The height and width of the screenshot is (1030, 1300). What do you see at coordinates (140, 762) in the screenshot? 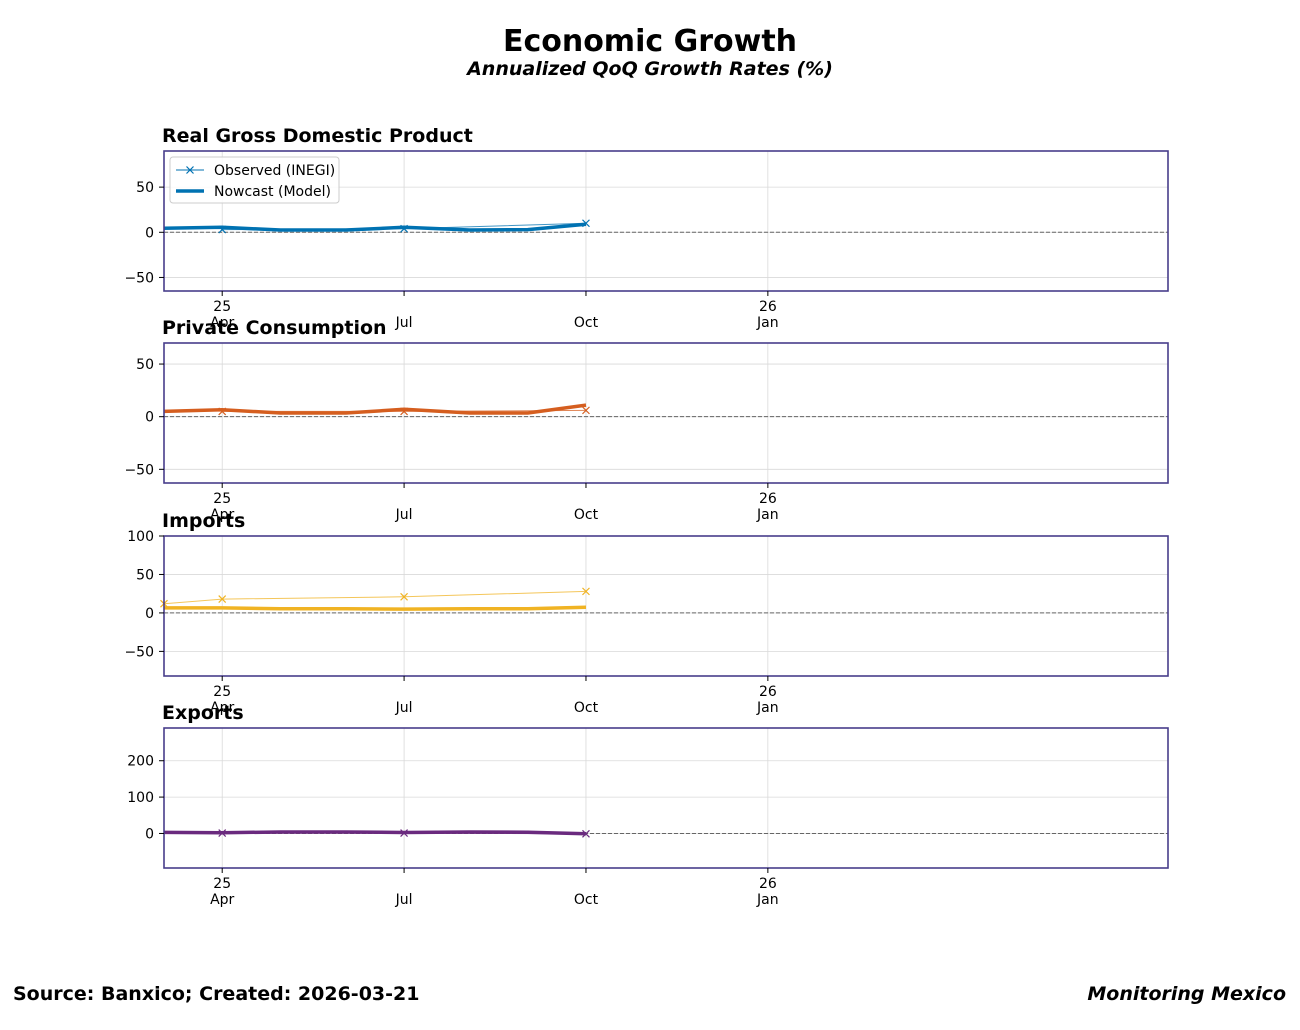
I see `y-tick-label: 200` at bounding box center [140, 762].